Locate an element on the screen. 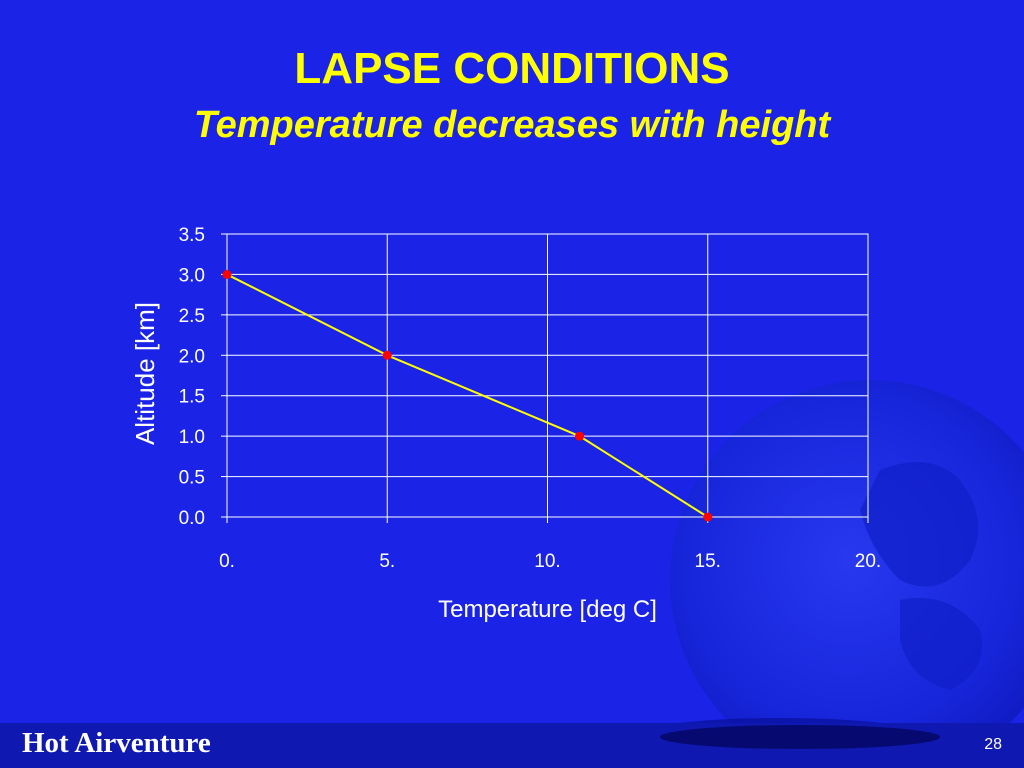  x-tick-label: 5. is located at coordinates (387, 561).